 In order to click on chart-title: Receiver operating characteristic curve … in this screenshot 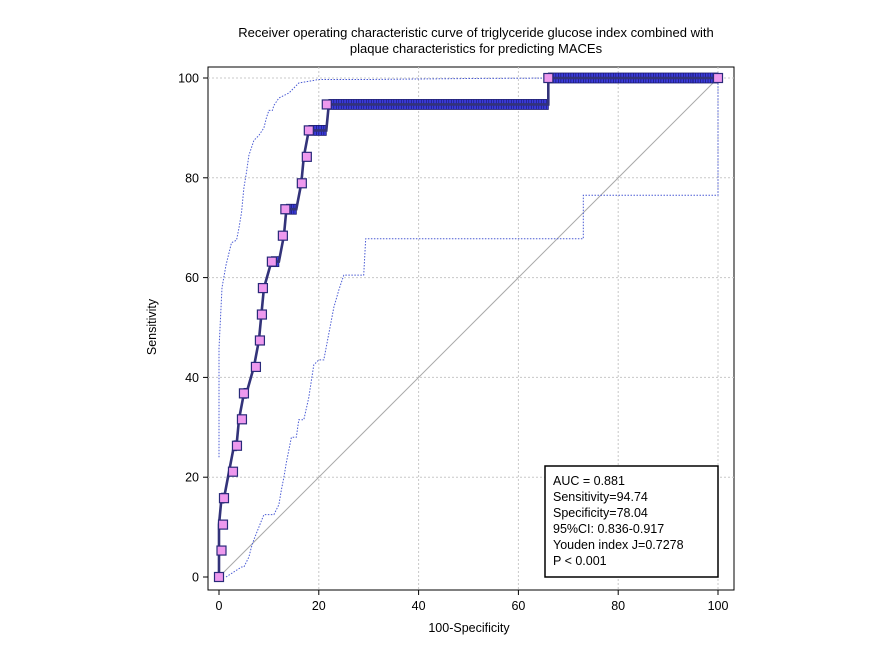, I will do `click(475, 40)`.